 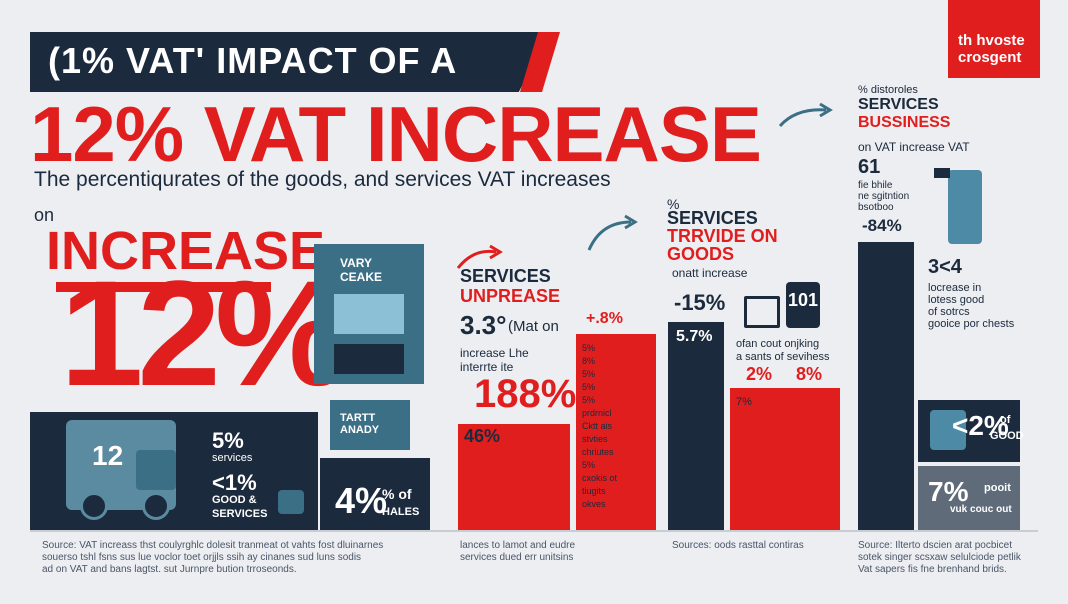 What do you see at coordinates (981, 509) in the screenshot?
I see `right-panel-2-label-2: vuk couc out` at bounding box center [981, 509].